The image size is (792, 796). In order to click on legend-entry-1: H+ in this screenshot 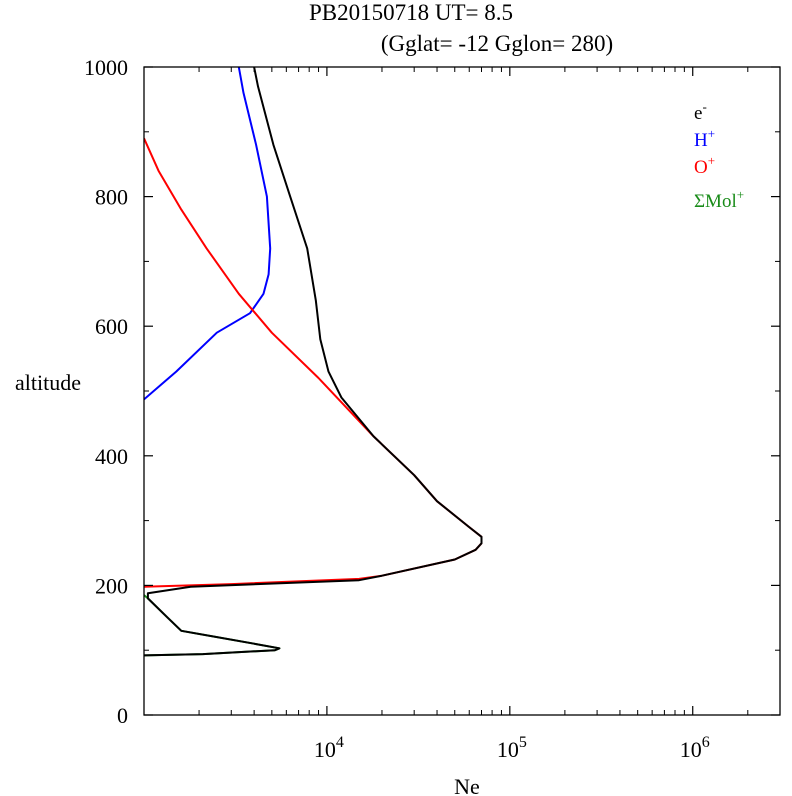, I will do `click(704, 138)`.